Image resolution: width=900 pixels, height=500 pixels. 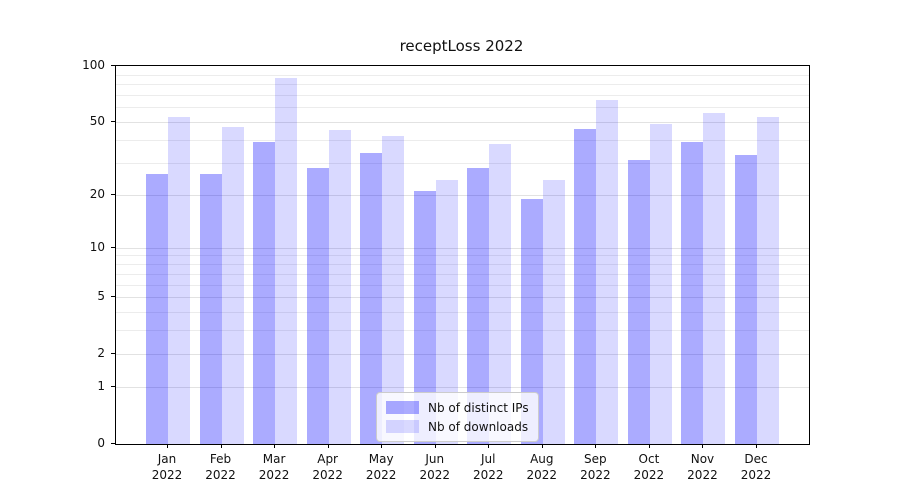 I want to click on legend: Nb of distinct IPs Nb of downloads, so click(x=457, y=417).